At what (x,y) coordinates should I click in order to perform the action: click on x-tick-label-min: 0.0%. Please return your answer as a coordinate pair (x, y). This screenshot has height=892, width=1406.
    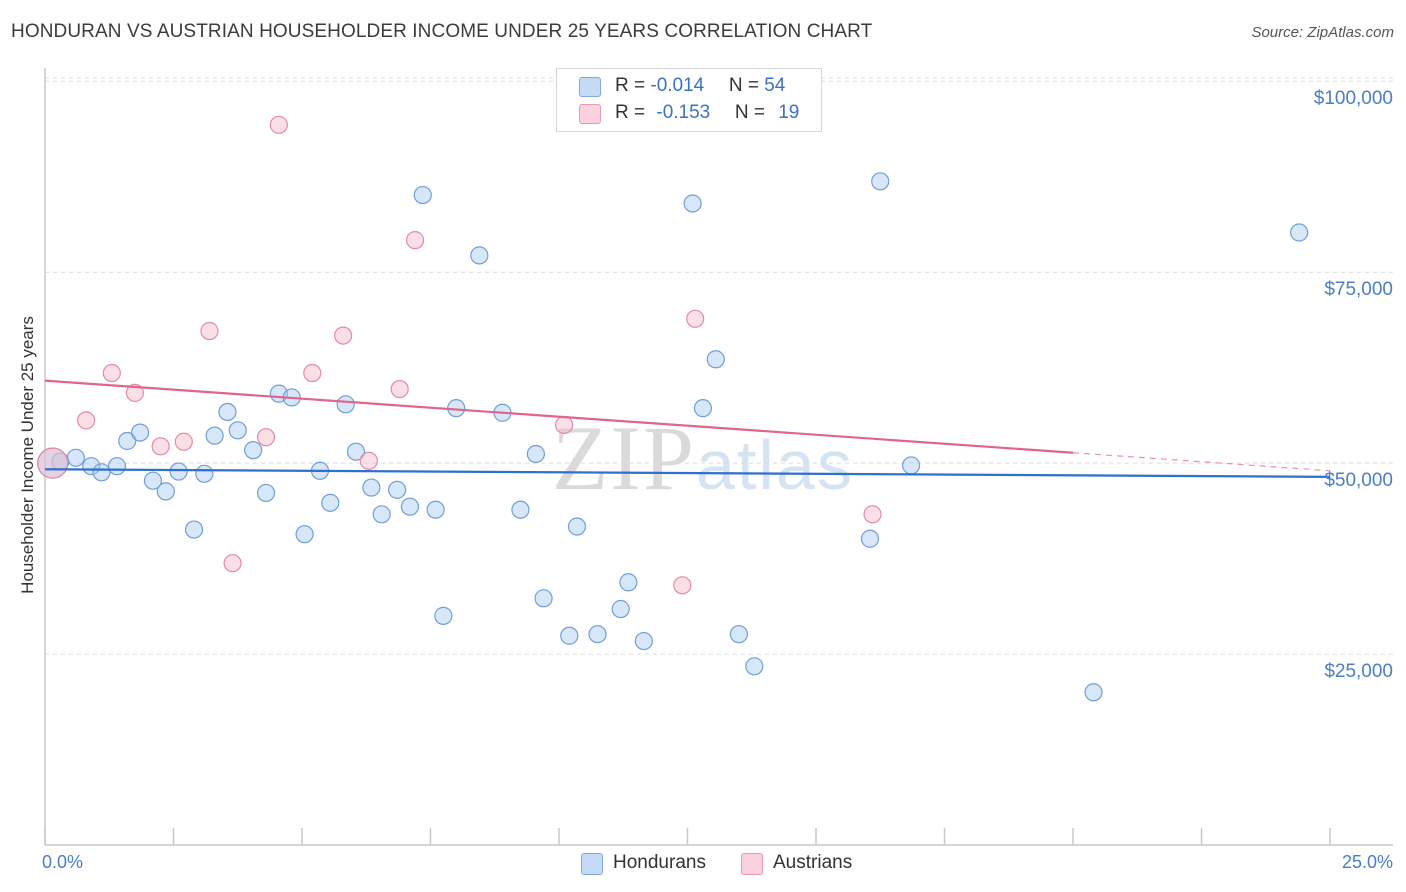
    Looking at the image, I should click on (63, 862).